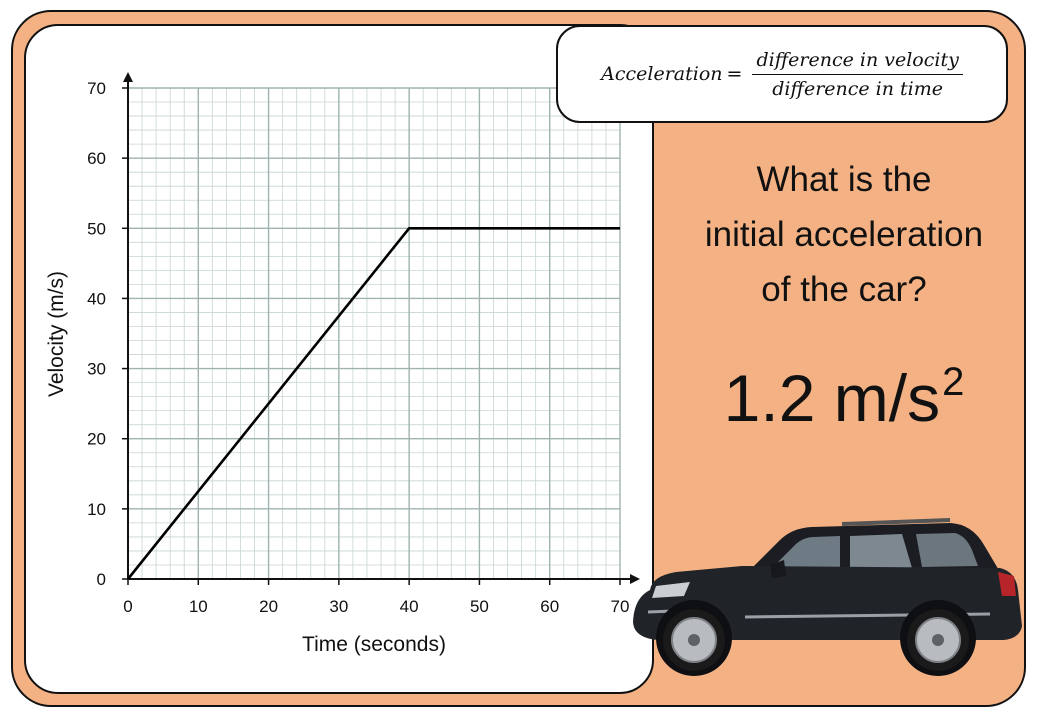 The height and width of the screenshot is (720, 1040). Describe the element at coordinates (734, 74) in the screenshot. I see `formula-equals: =` at that location.